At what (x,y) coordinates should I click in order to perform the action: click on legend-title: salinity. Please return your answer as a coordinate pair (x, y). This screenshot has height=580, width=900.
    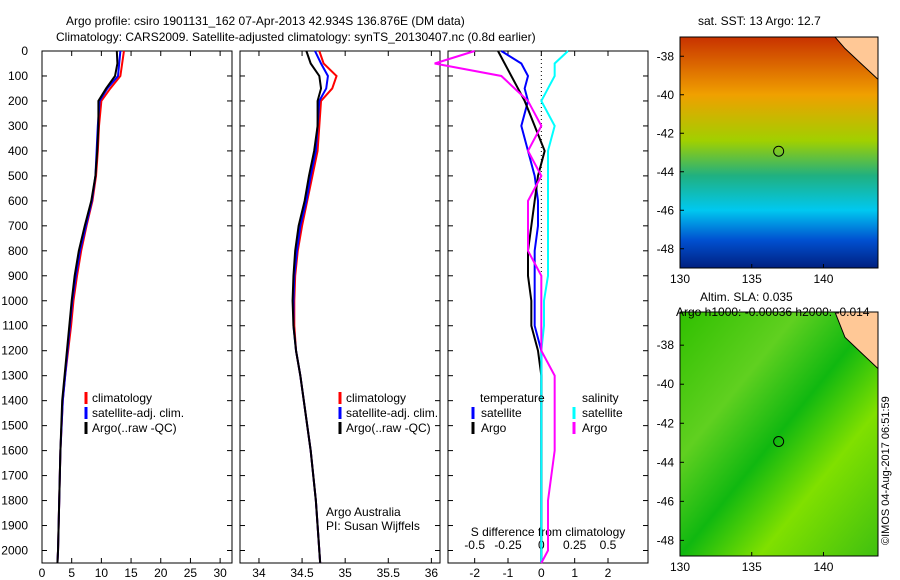
    Looking at the image, I should click on (600, 398).